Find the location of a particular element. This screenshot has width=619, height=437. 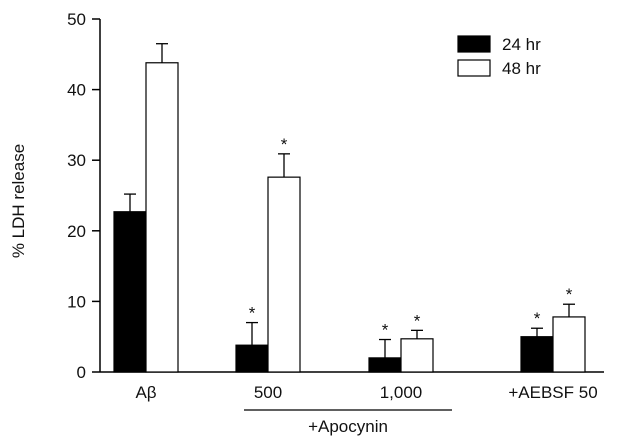

y-tick-label: 10 is located at coordinates (76, 301).